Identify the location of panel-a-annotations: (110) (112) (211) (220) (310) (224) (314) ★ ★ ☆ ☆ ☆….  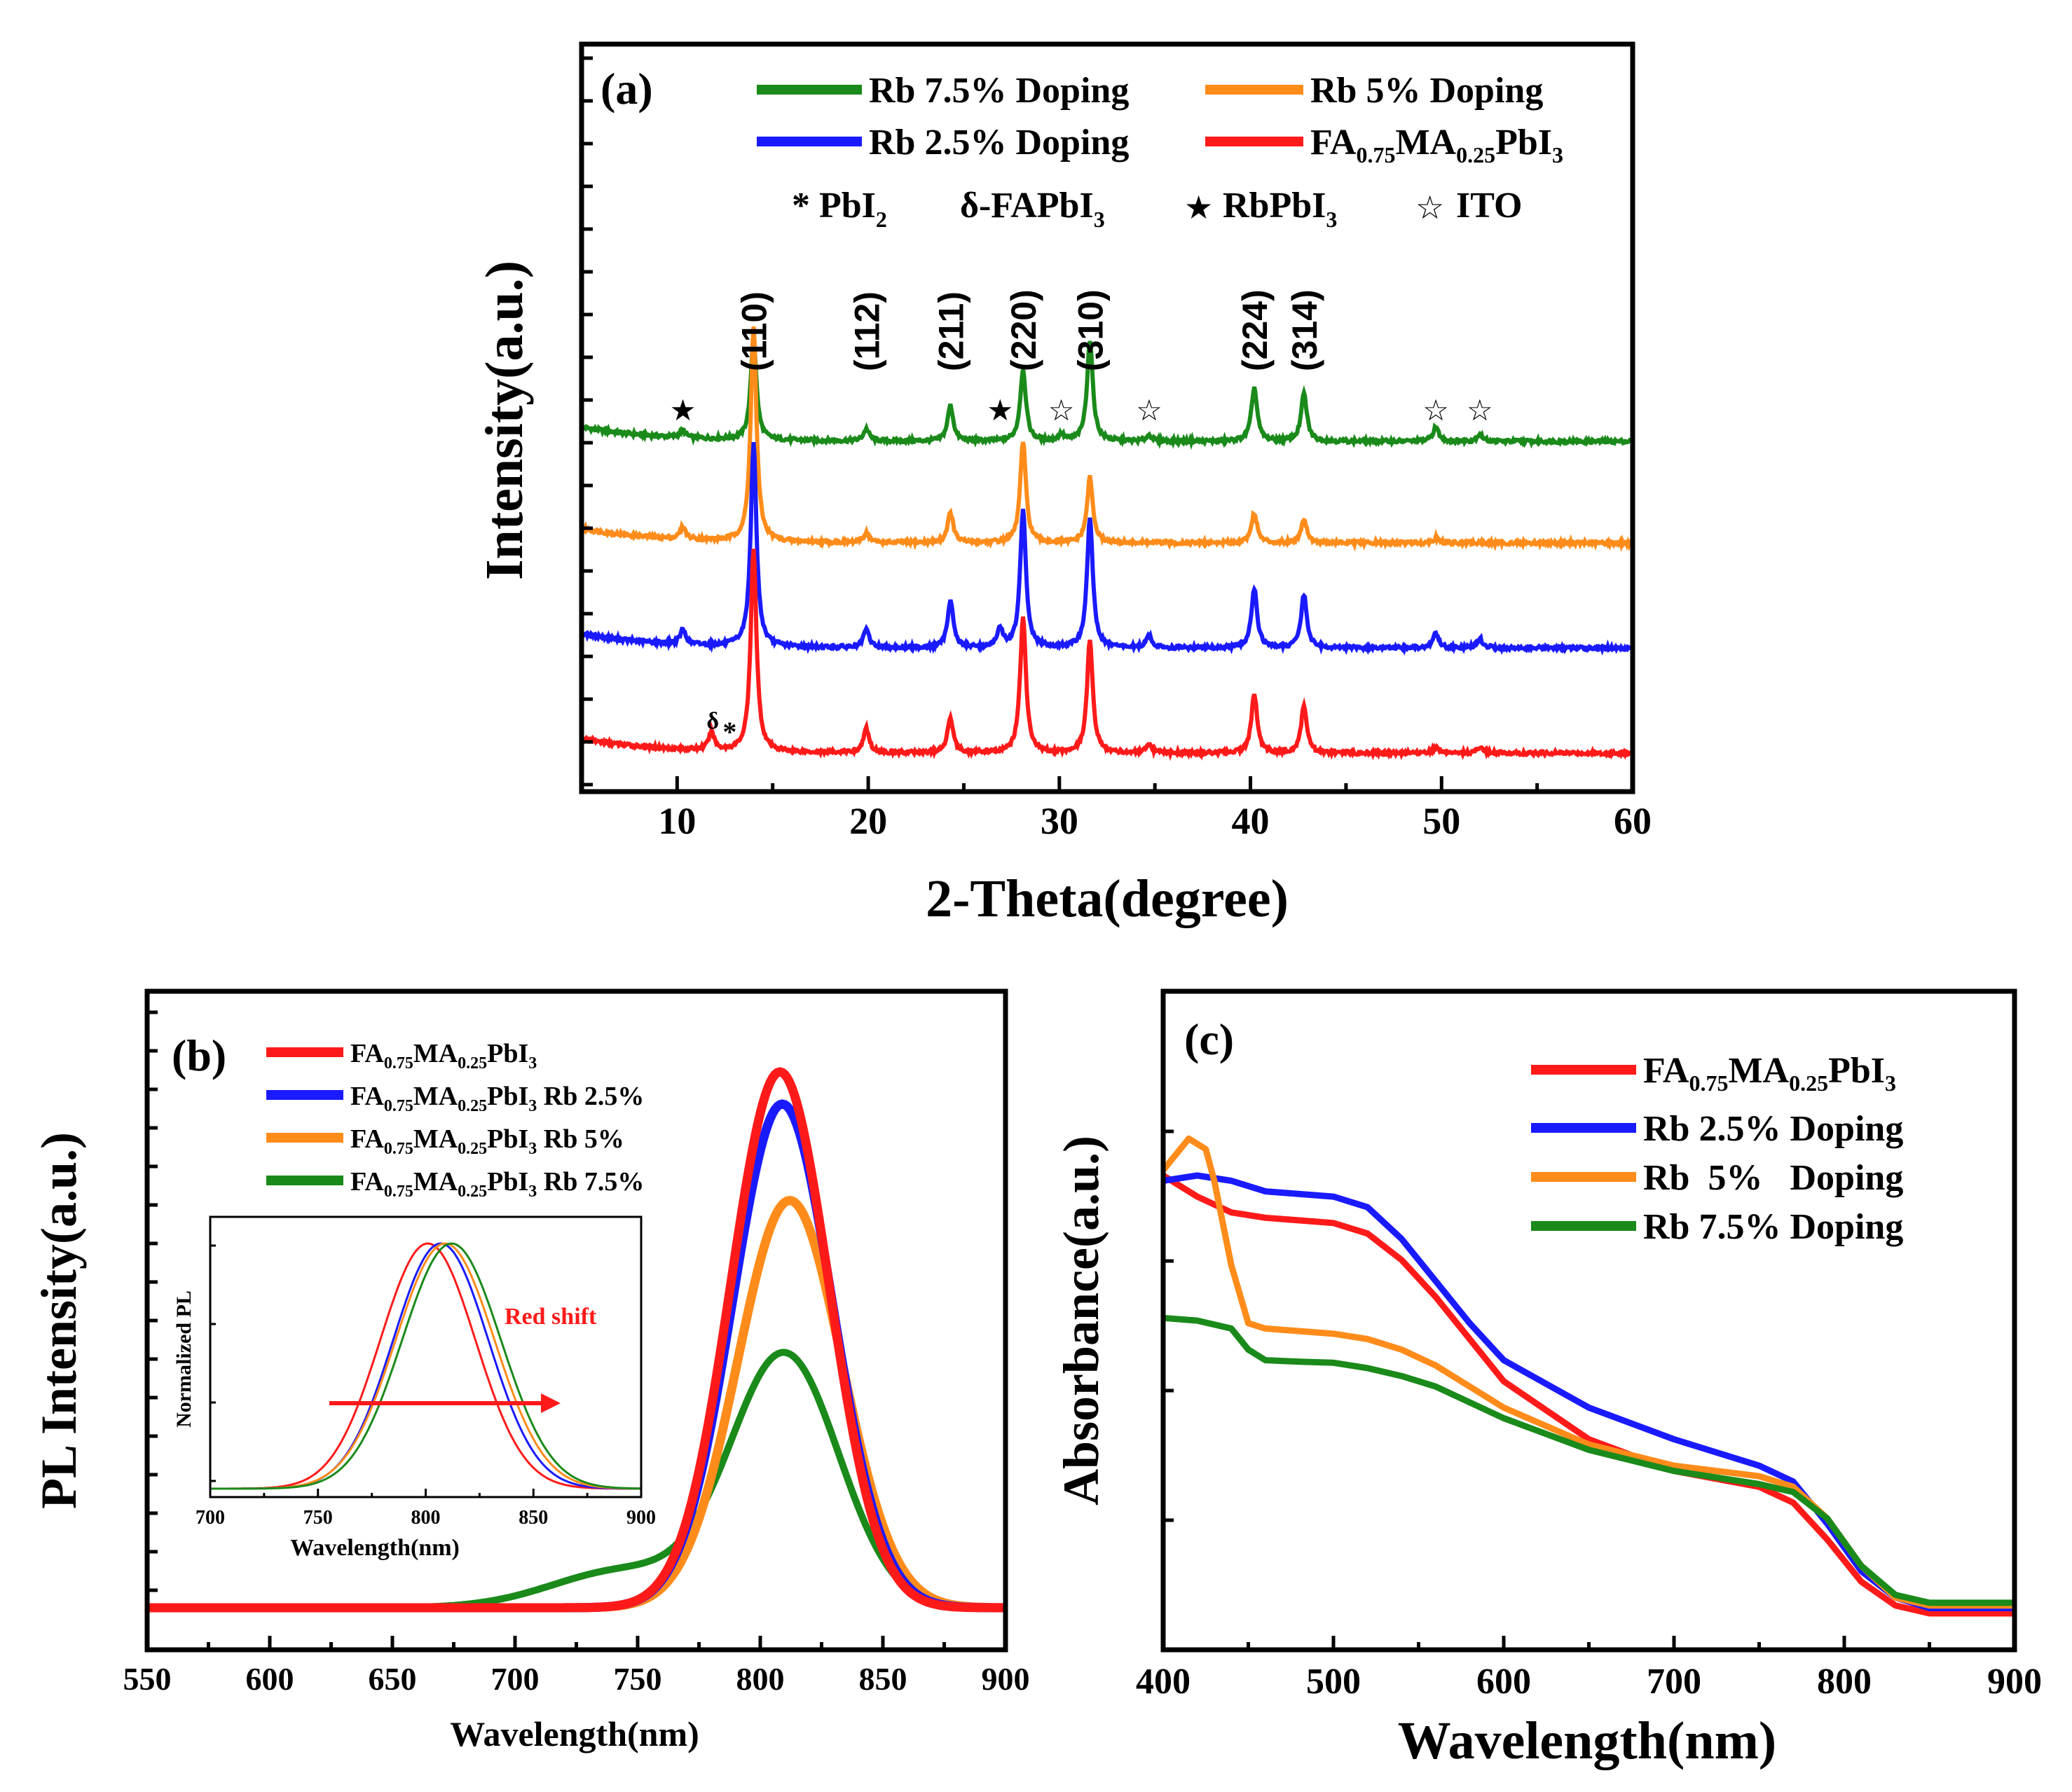
(1081, 518).